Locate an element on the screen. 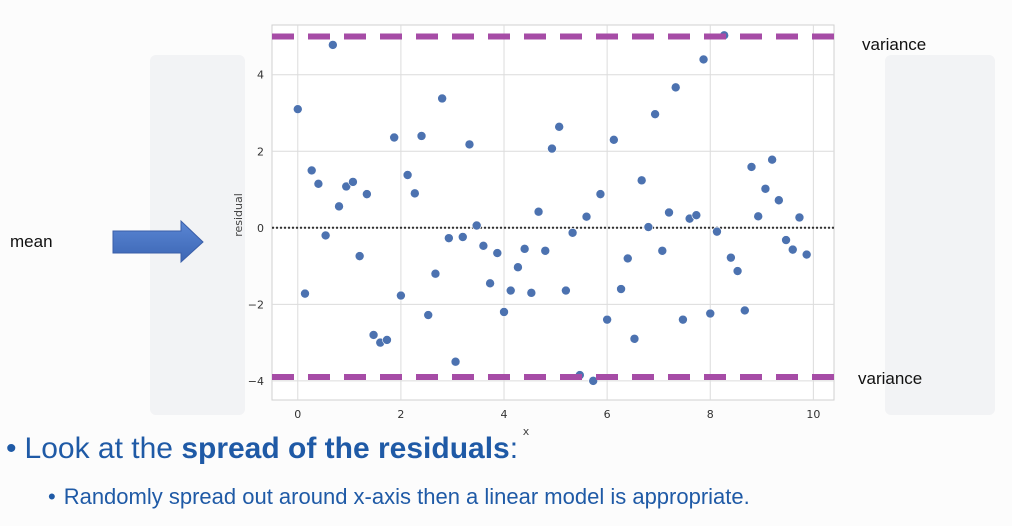 The height and width of the screenshot is (526, 1012). x-tick-label: 2 is located at coordinates (400, 414).